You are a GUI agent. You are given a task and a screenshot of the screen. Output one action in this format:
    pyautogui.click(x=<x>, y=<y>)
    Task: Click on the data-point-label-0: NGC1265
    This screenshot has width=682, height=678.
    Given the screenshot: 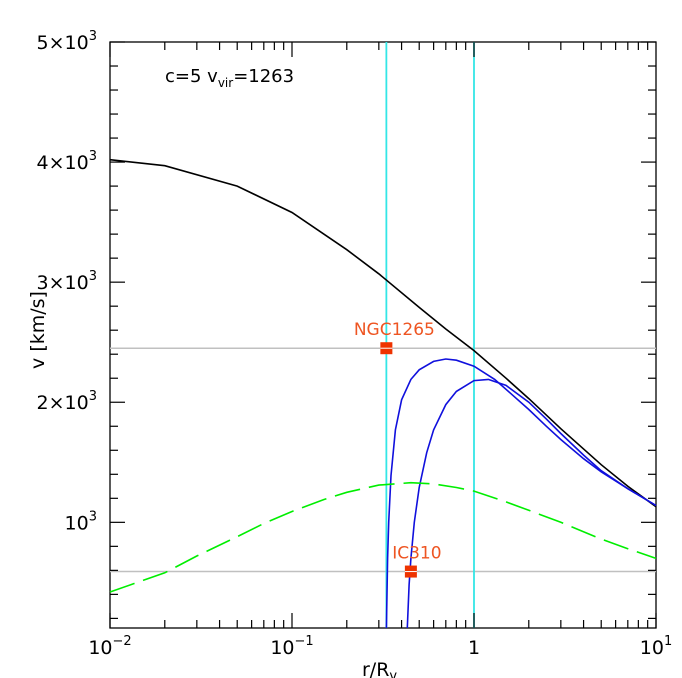 What is the action you would take?
    pyautogui.click(x=394, y=330)
    